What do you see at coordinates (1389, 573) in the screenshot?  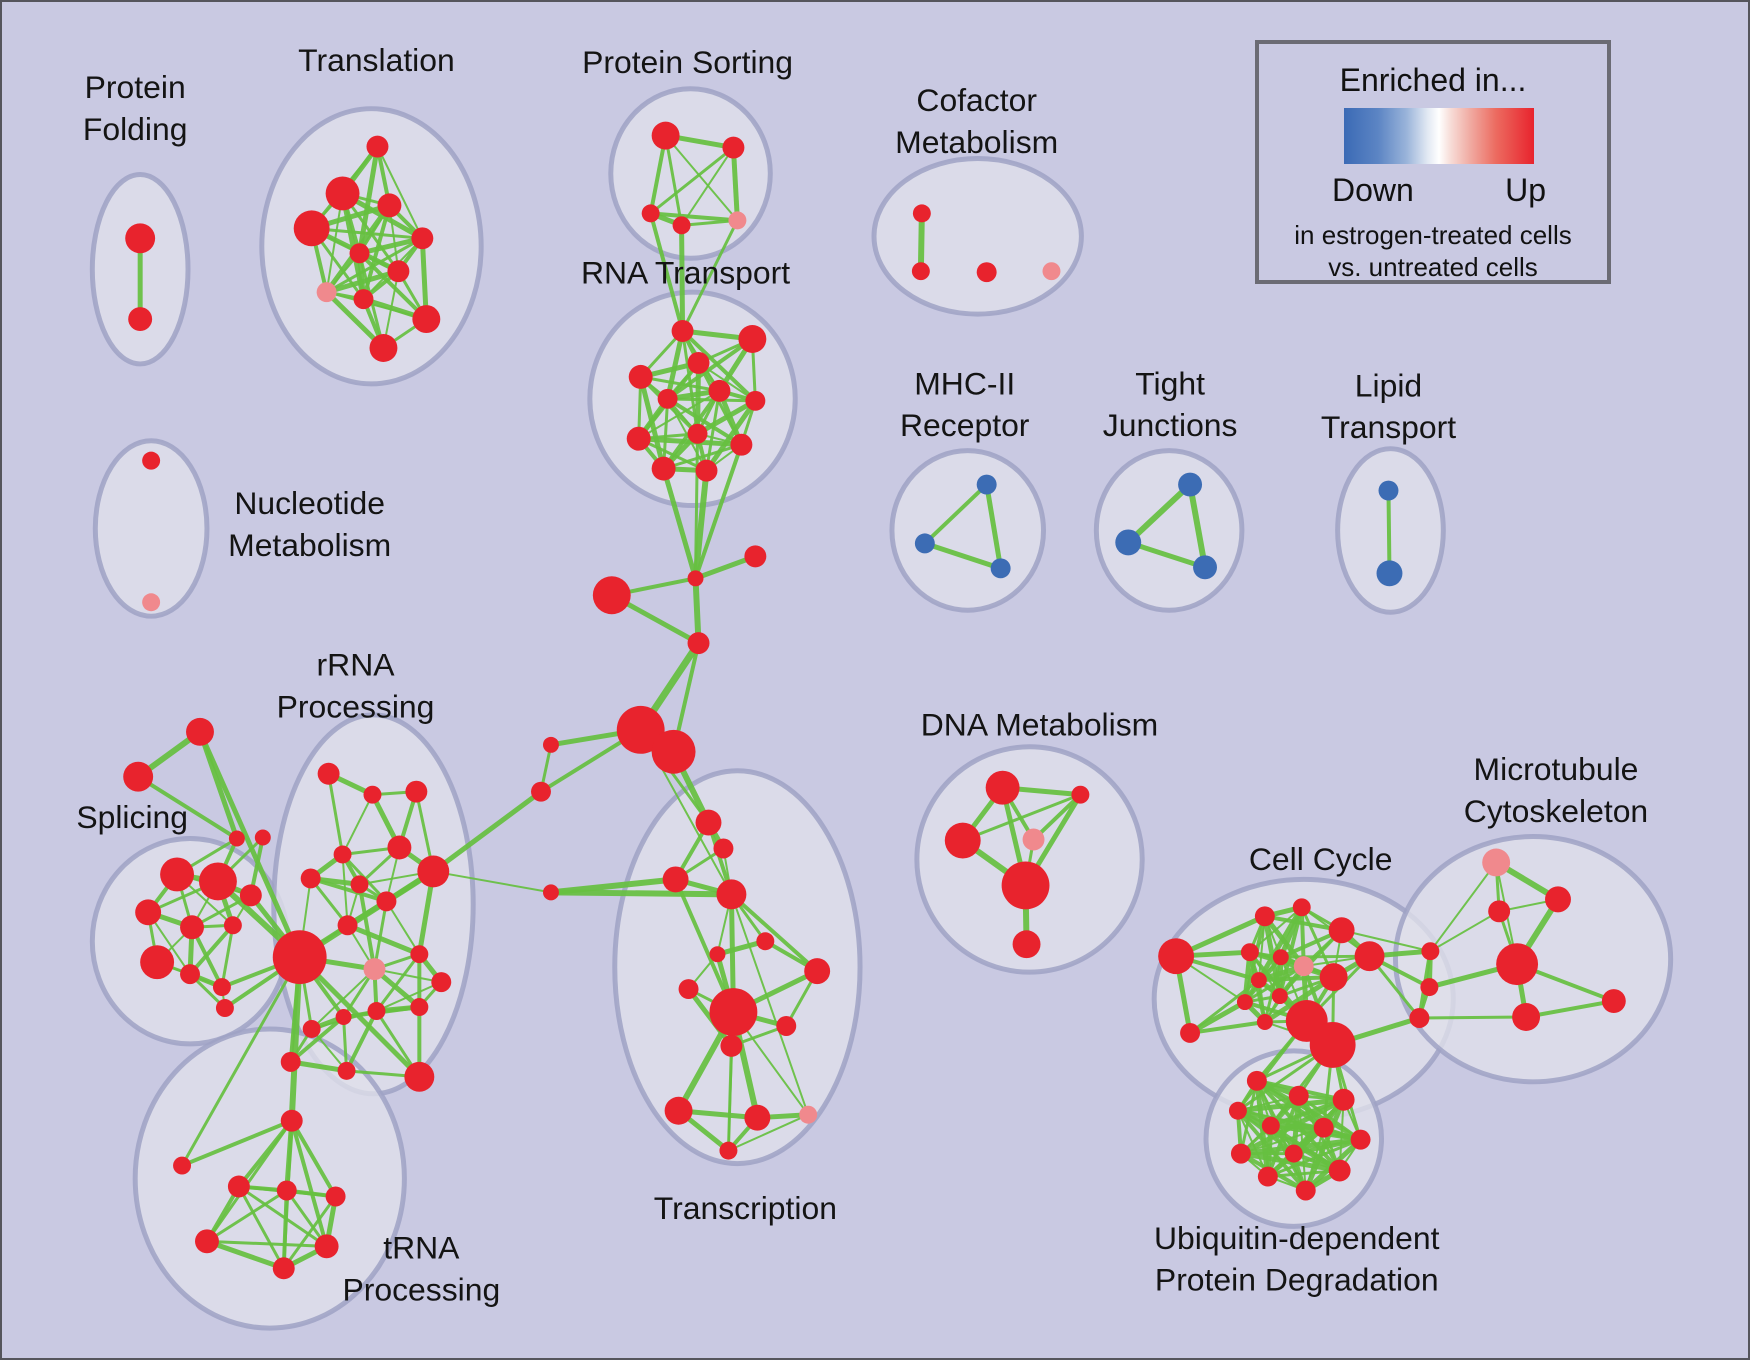 I see `lipid-transport-node` at bounding box center [1389, 573].